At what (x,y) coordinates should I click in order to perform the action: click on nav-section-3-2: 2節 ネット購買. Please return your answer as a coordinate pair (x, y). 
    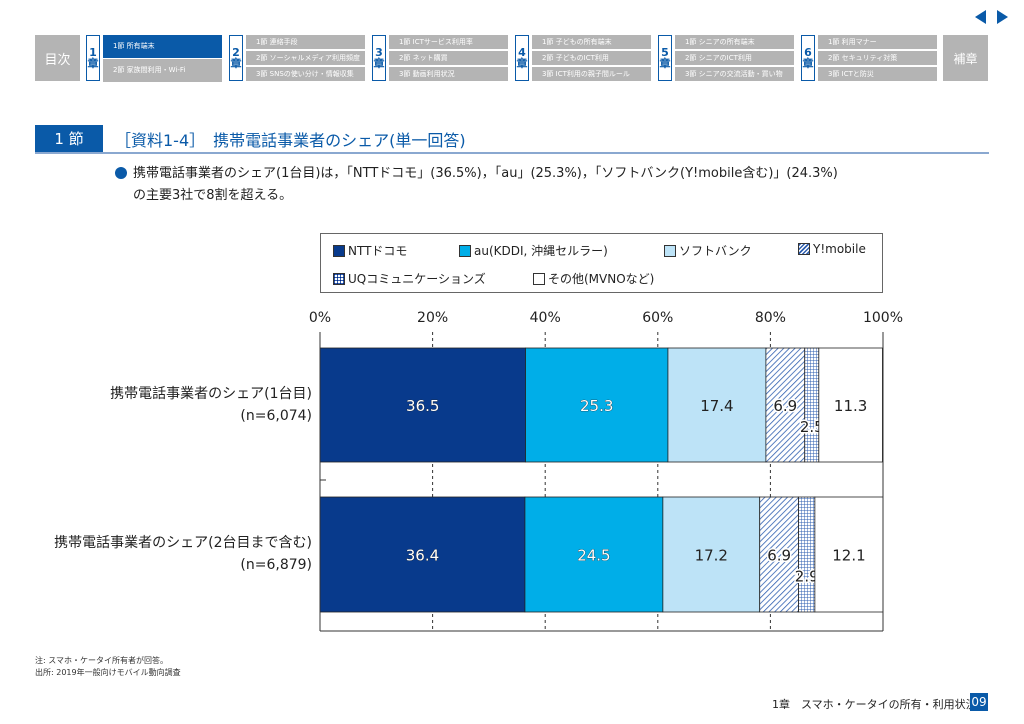
    Looking at the image, I should click on (448, 58).